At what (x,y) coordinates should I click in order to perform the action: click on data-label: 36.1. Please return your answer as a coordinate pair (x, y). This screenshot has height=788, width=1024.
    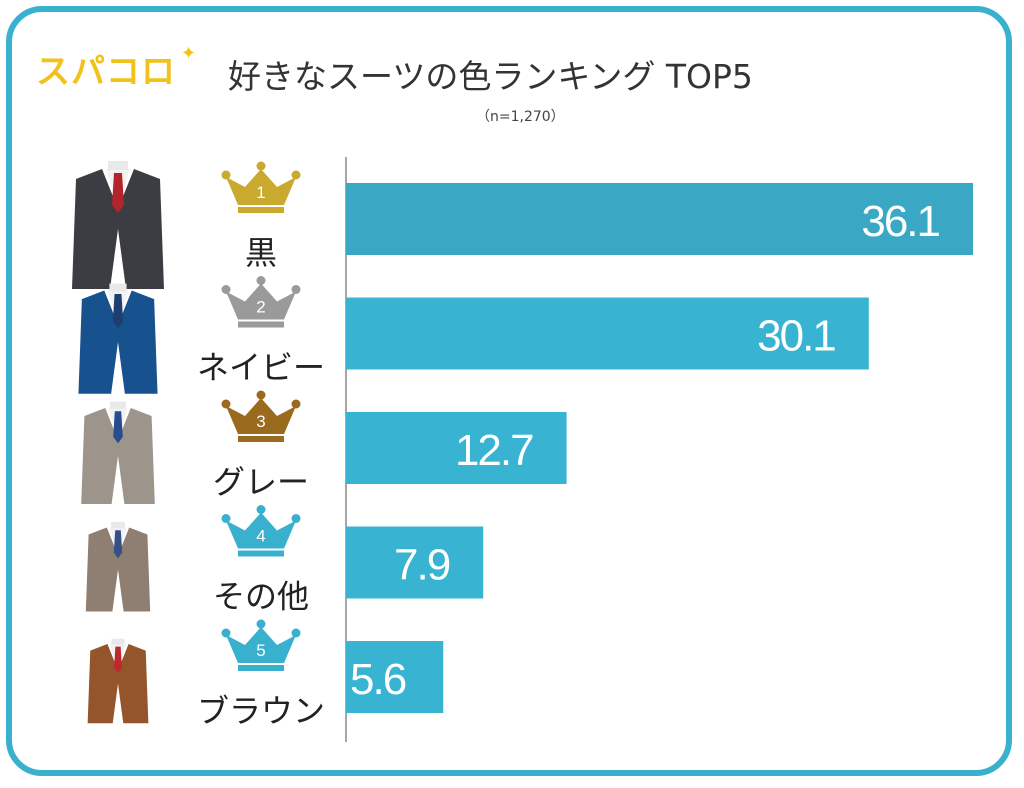
    Looking at the image, I should click on (900, 221).